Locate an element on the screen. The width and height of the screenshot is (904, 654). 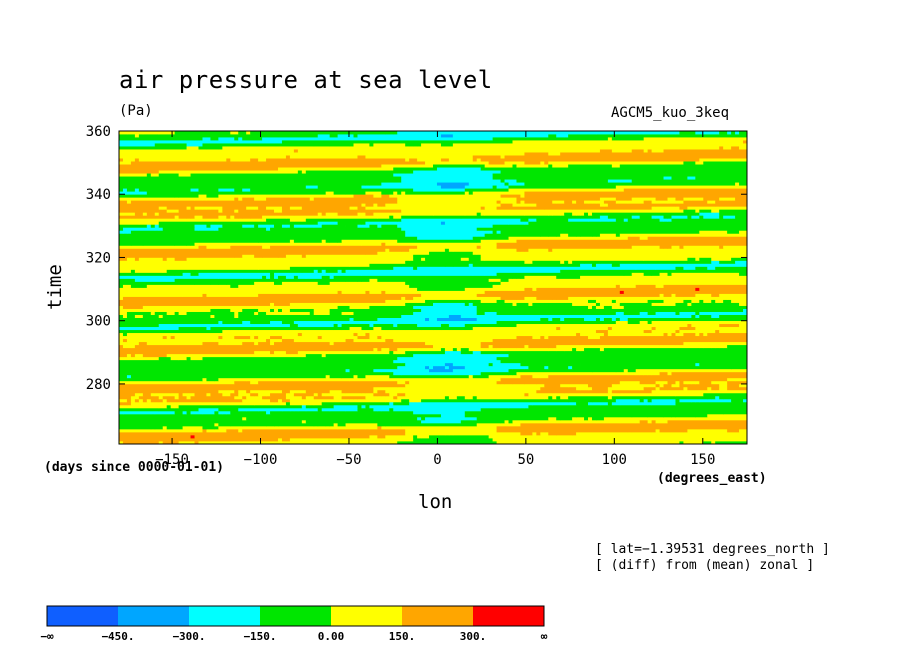
x-tick-label: 150 is located at coordinates (702, 460).